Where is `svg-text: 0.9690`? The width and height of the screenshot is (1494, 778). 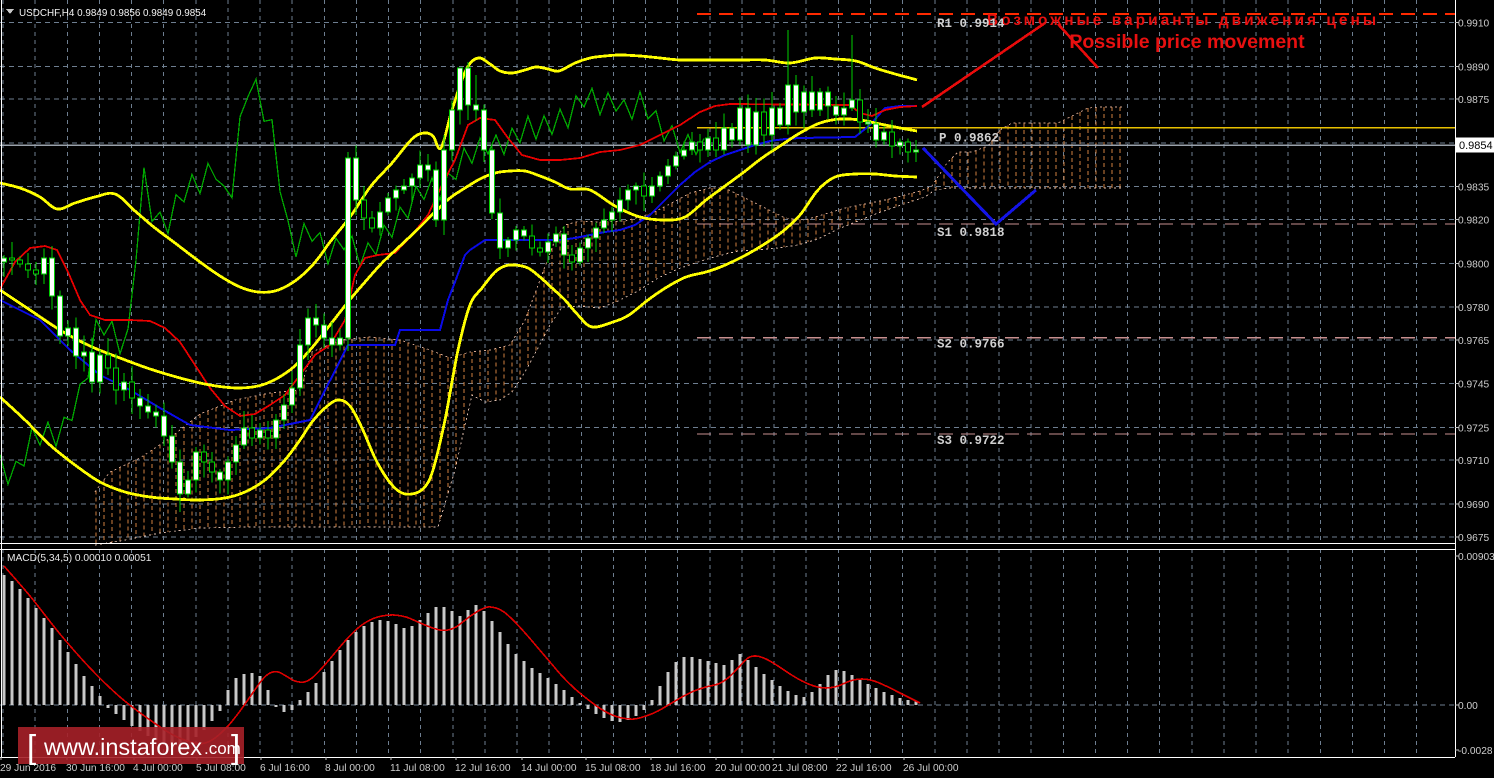 svg-text: 0.9690 is located at coordinates (1473, 505).